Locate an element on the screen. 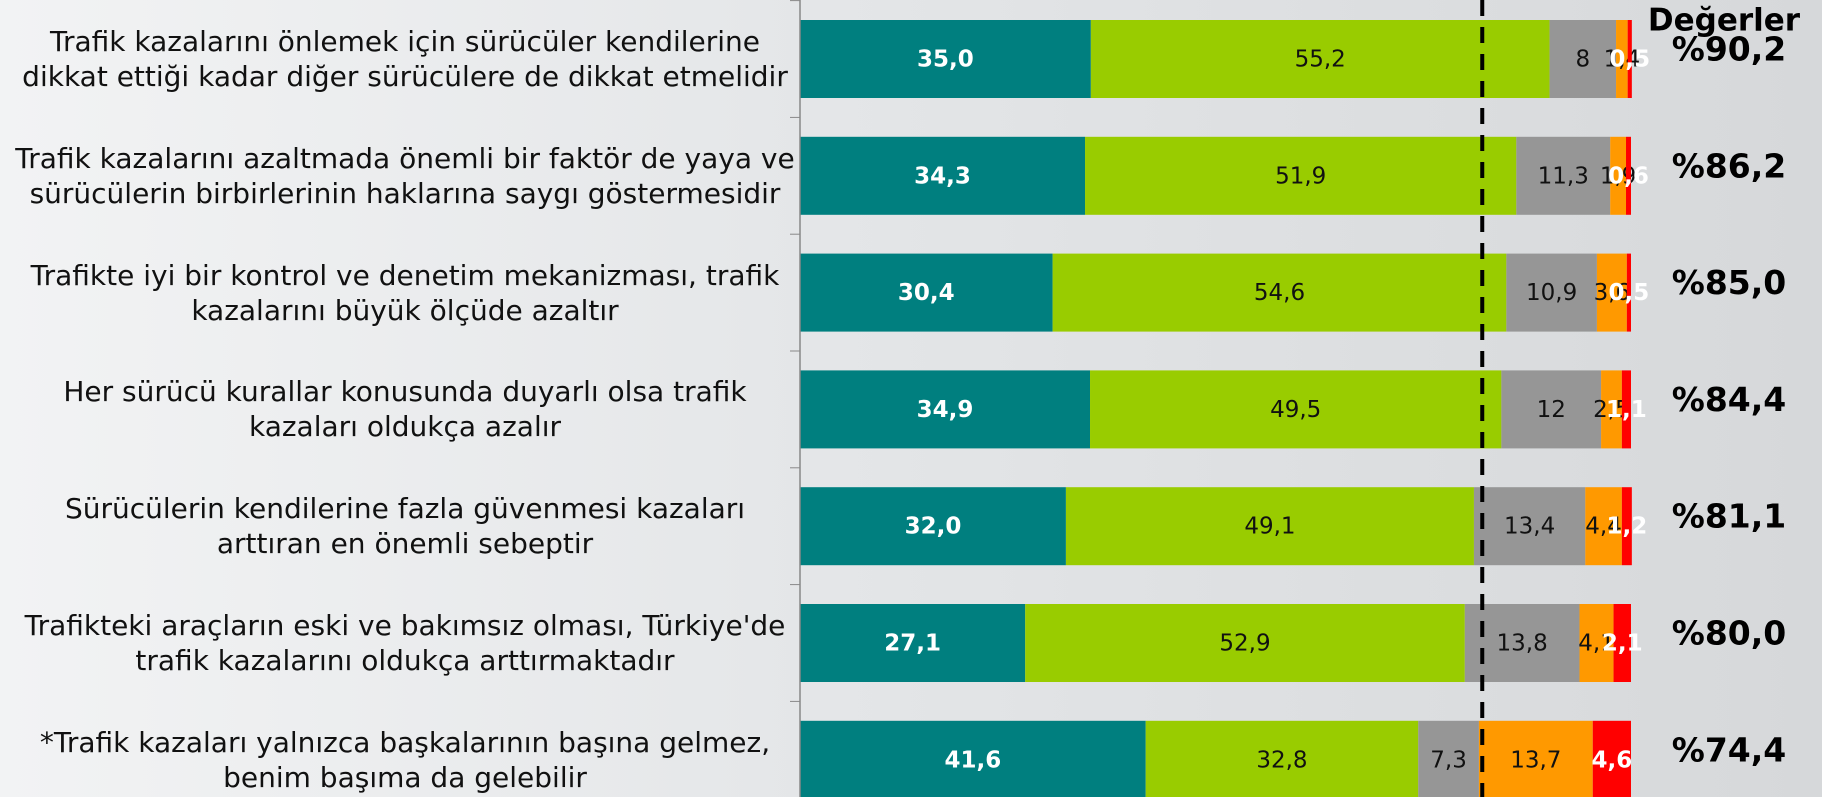 The image size is (1822, 797). value-label: 11,3 is located at coordinates (1563, 176).